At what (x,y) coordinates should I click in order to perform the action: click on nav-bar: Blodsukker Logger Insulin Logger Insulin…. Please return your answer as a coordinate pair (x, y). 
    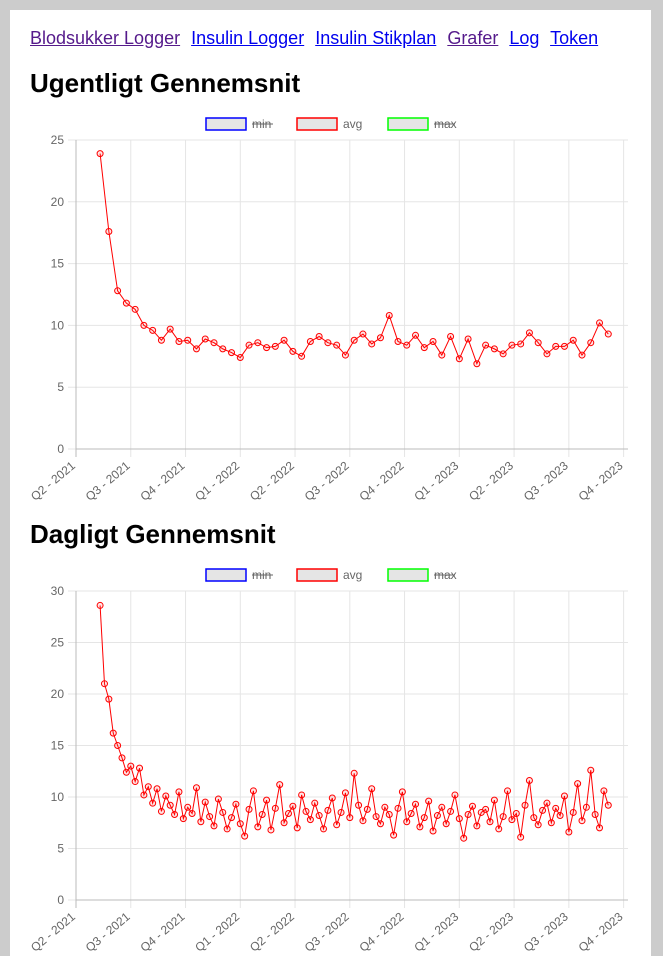
    Looking at the image, I should click on (317, 38).